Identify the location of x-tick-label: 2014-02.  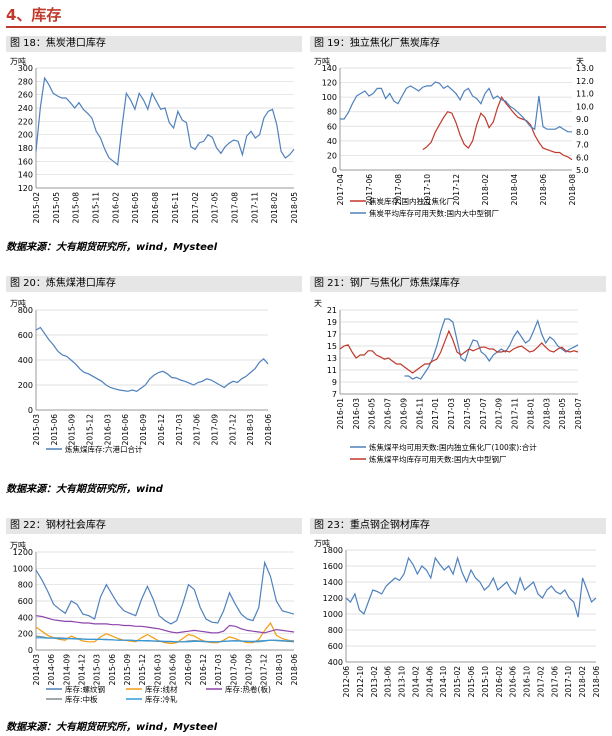
(415, 682).